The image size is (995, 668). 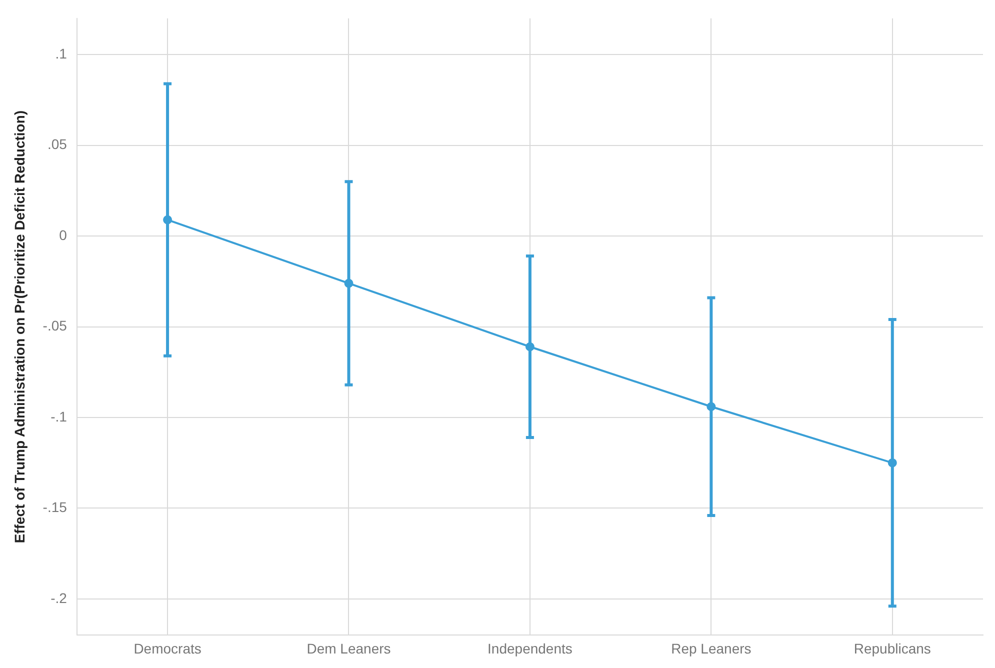 What do you see at coordinates (59, 598) in the screenshot?
I see `y-tick-label: -.2` at bounding box center [59, 598].